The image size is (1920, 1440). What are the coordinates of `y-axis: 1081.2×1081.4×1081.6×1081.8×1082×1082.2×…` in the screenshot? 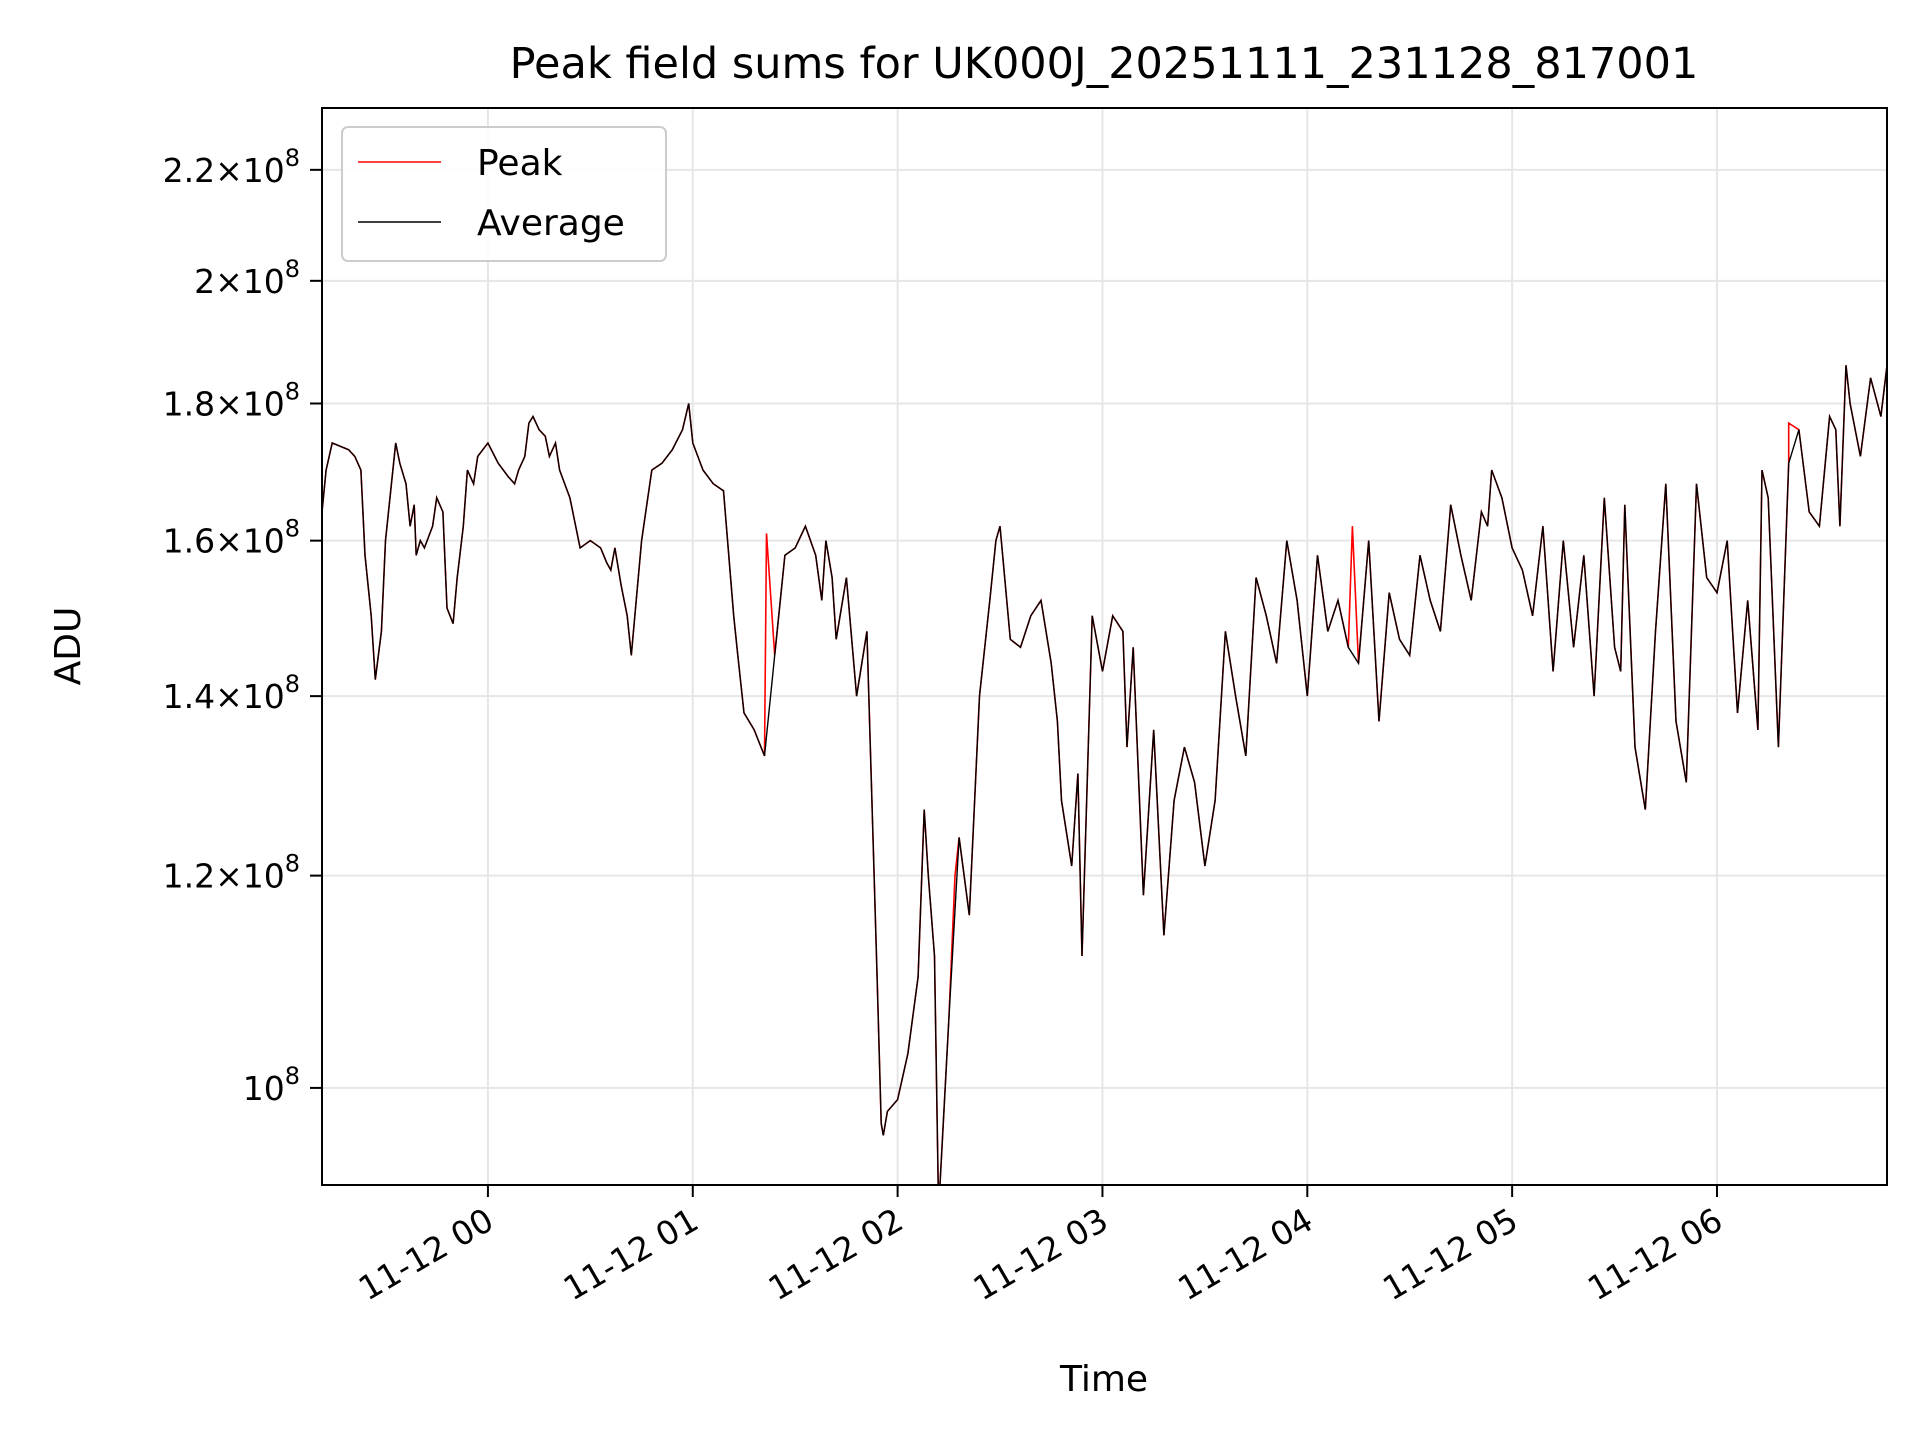 It's located at (242, 626).